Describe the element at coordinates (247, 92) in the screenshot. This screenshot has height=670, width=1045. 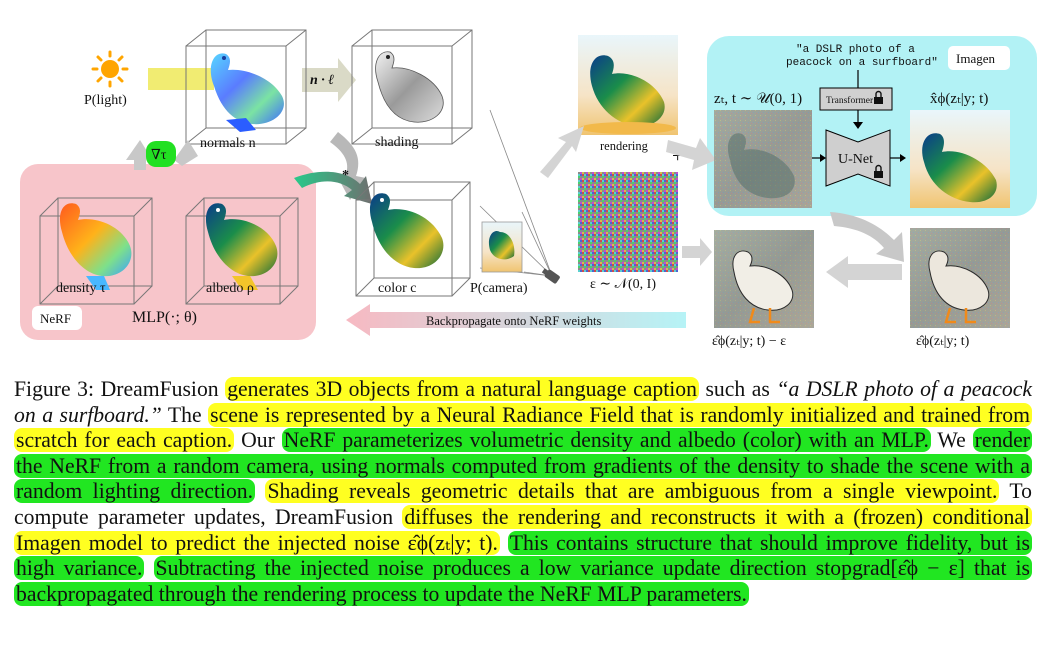
I see `normals-peacock-image` at that location.